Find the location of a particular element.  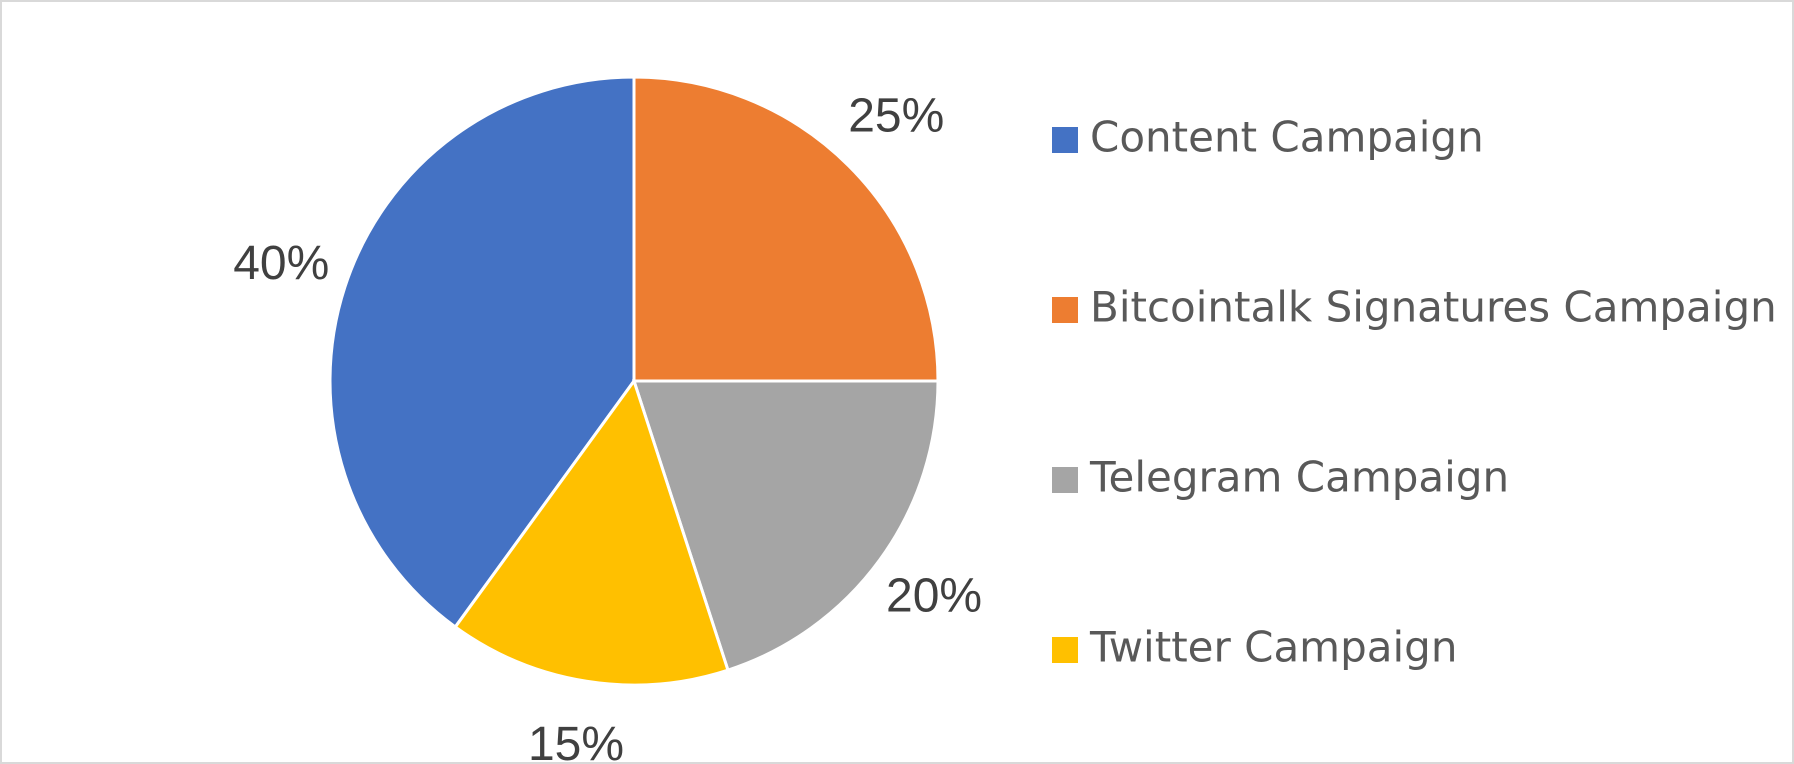

legend-label: Telegram Campaign is located at coordinates (1299, 477).